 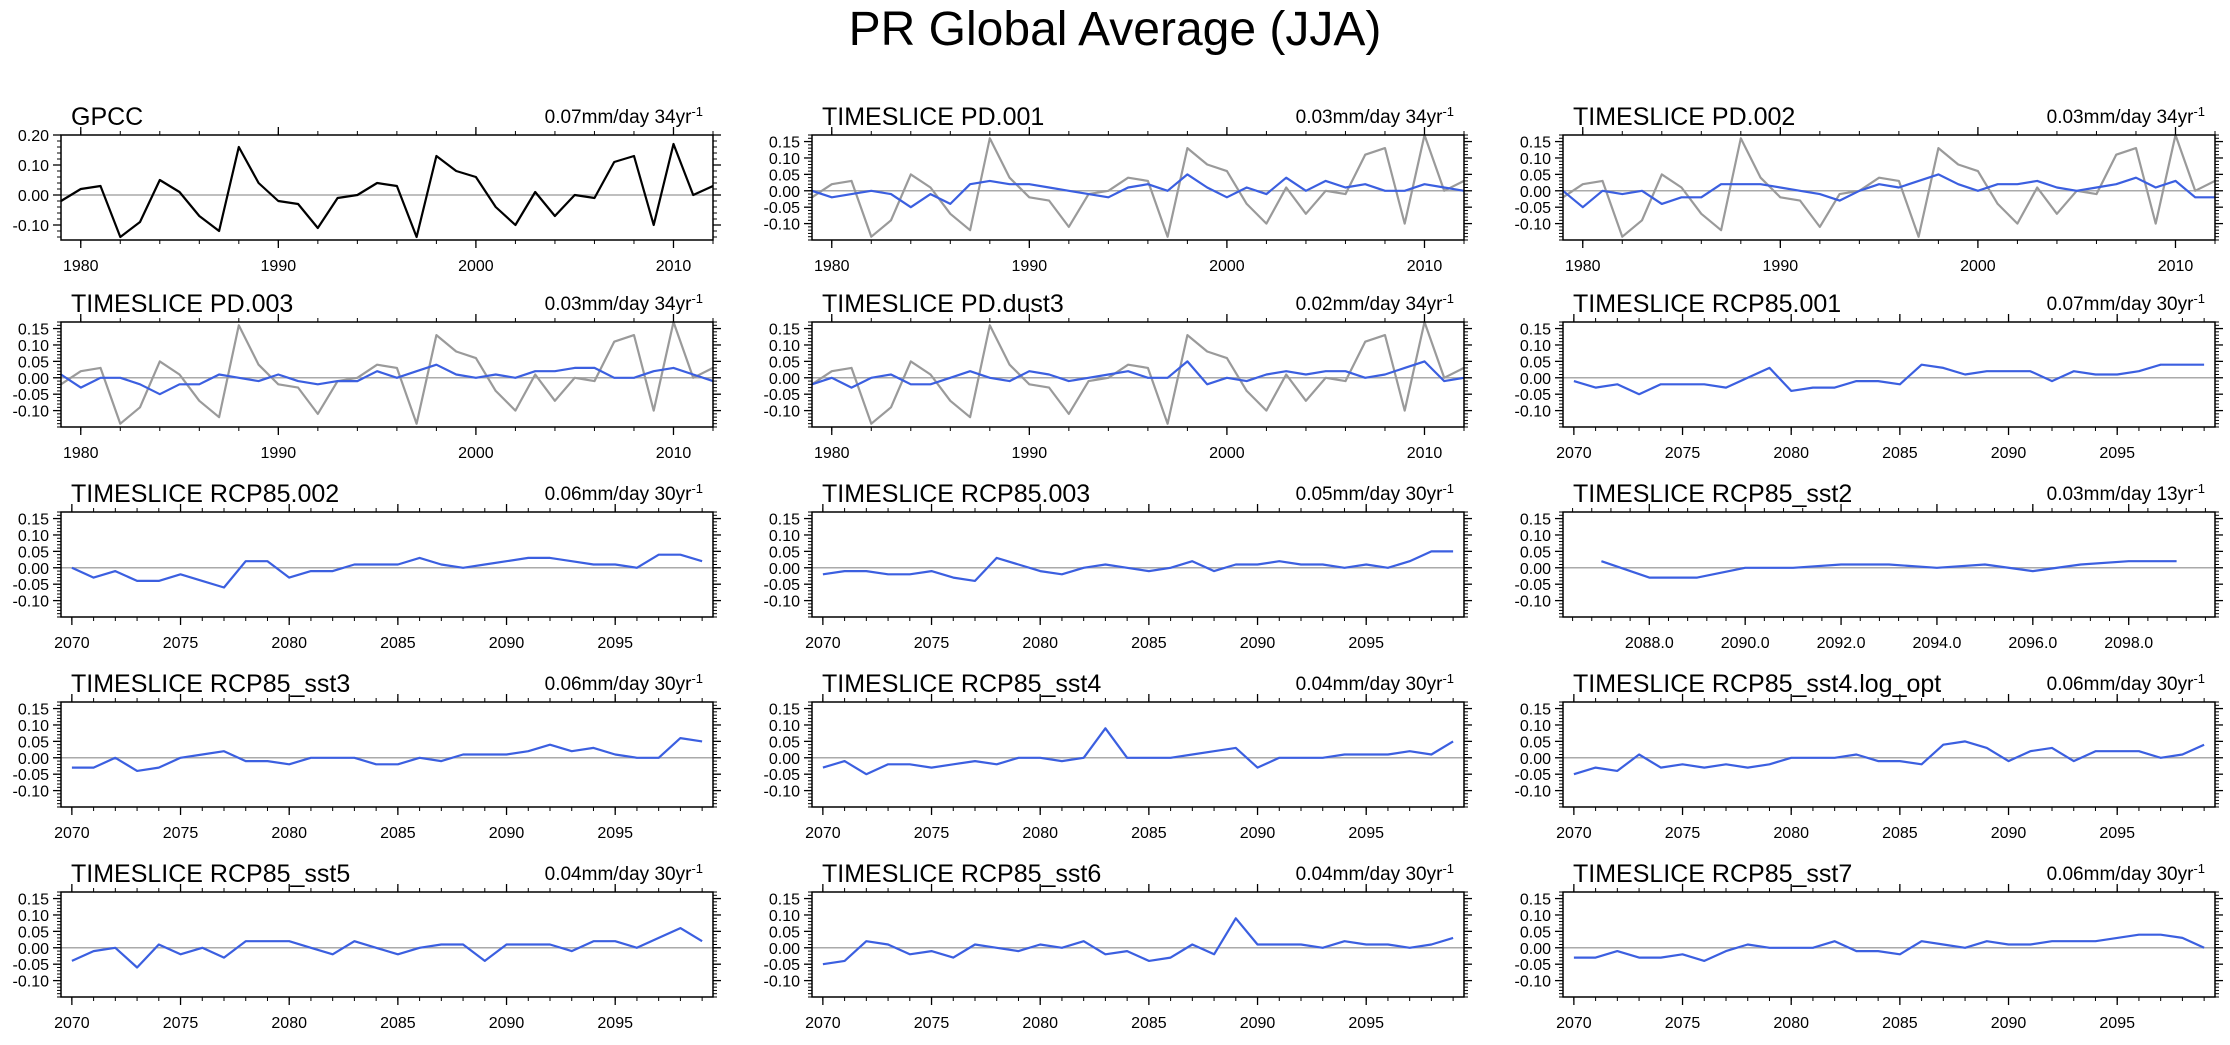 What do you see at coordinates (1649, 643) in the screenshot?
I see `x-tick-label: 2088.0` at bounding box center [1649, 643].